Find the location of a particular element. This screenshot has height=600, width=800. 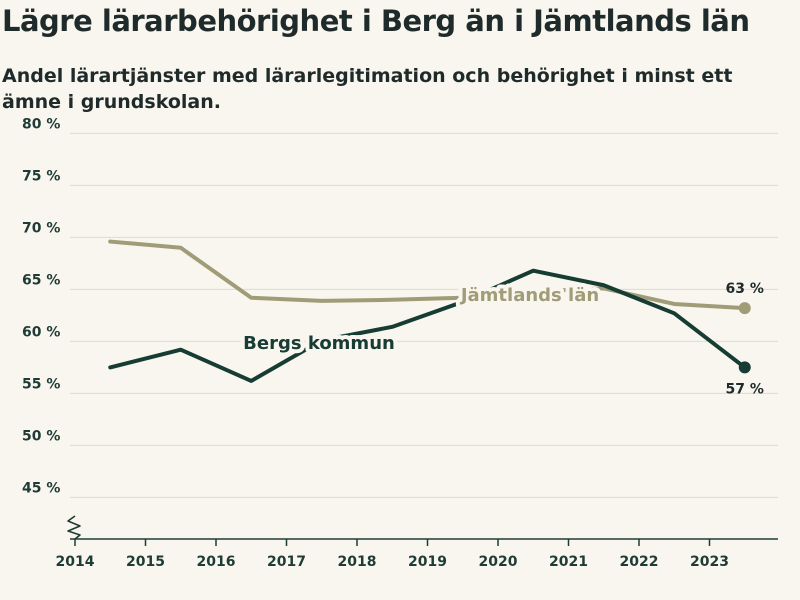

y-tick-label: 75 % is located at coordinates (41, 176).